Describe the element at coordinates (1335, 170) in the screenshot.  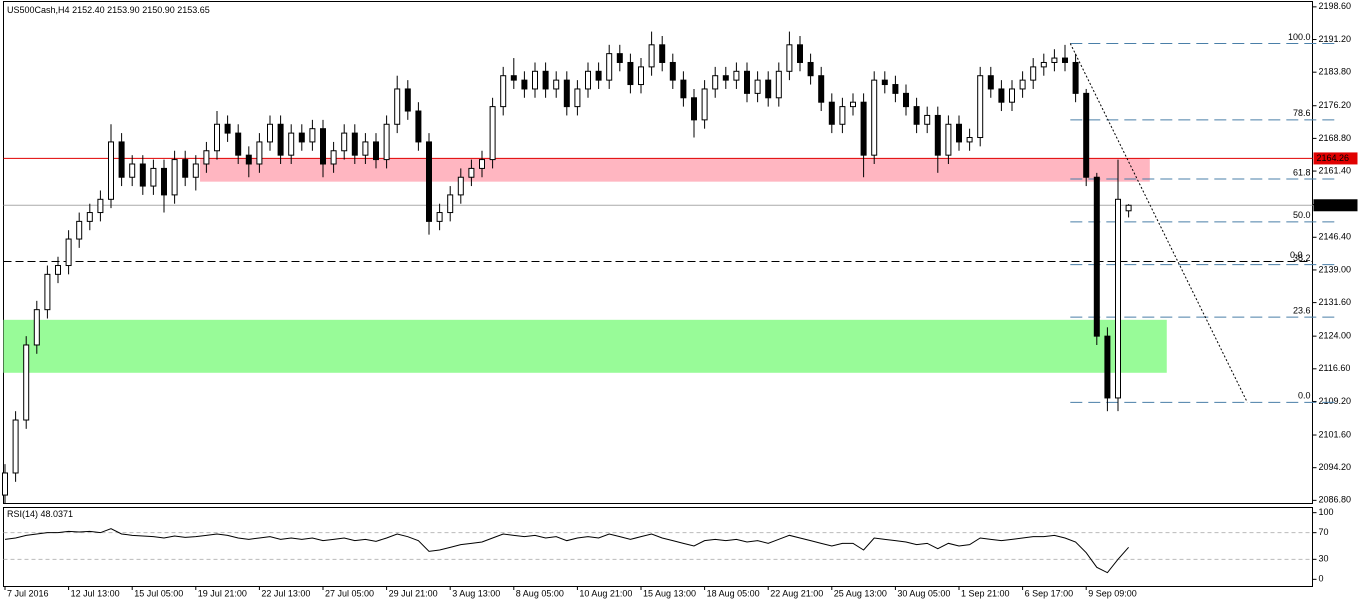
I see `y-tick-label: 2161.40` at that location.